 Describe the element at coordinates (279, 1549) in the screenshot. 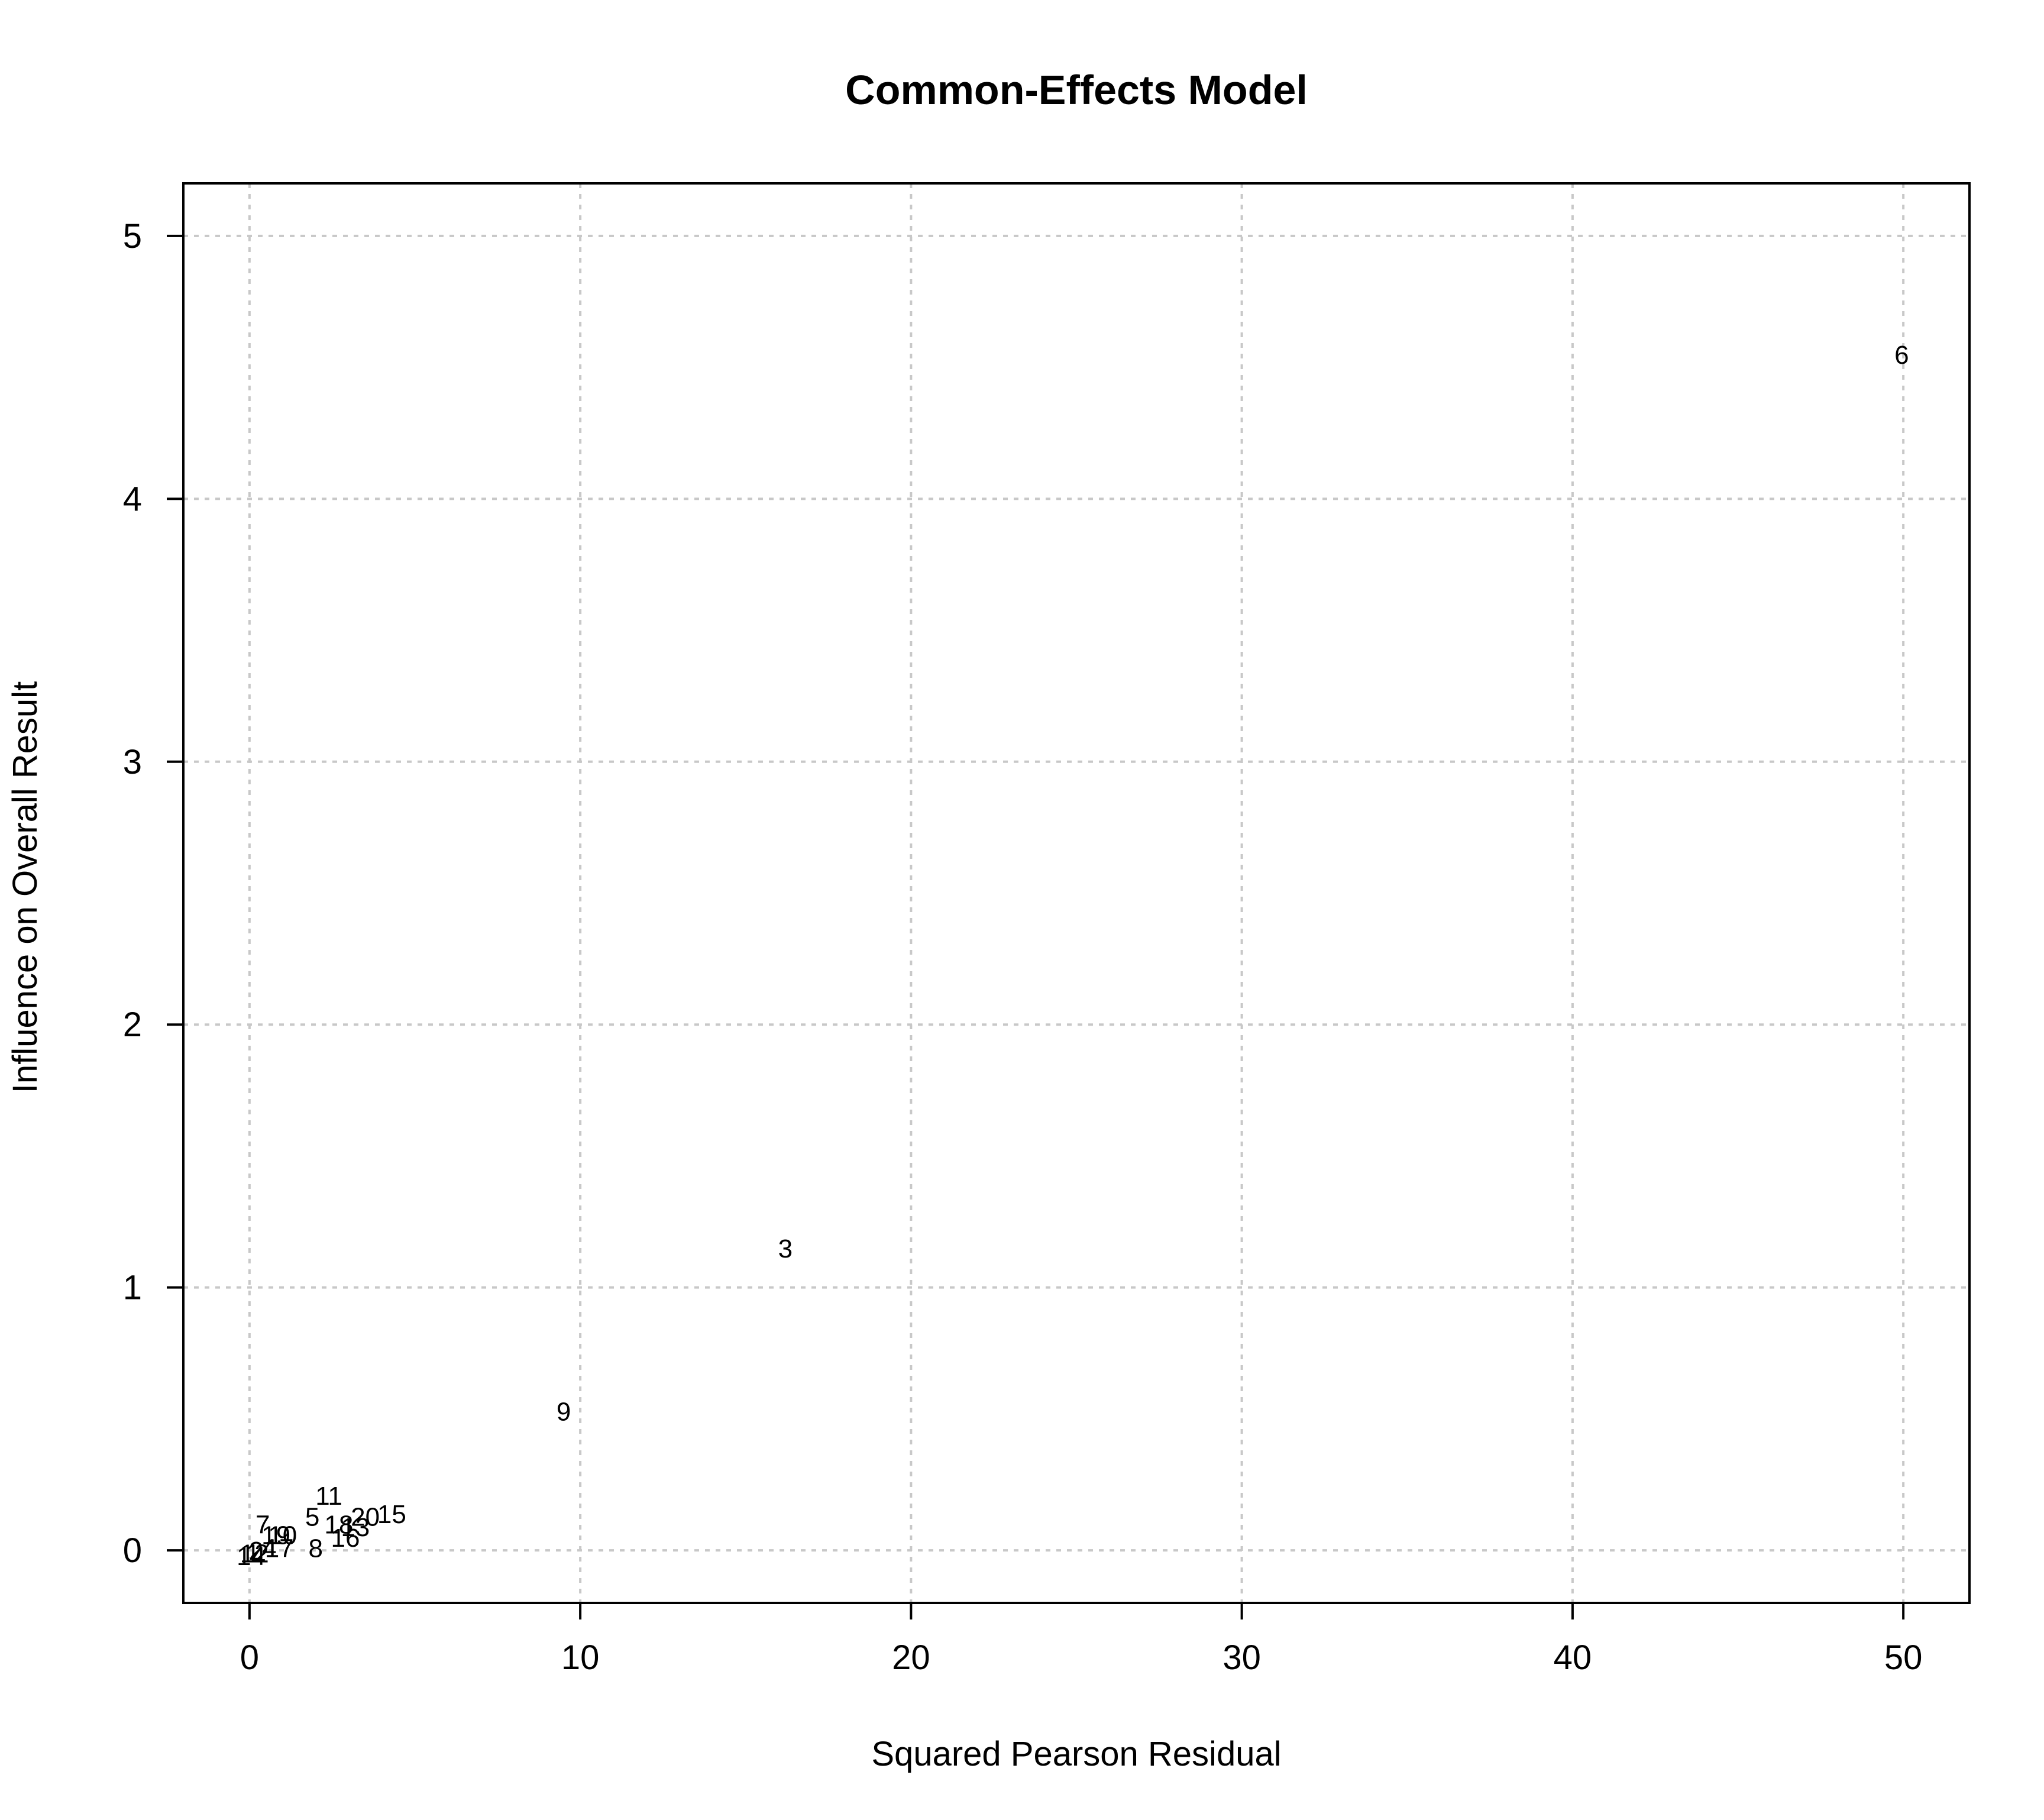

I see `data-point-label: 17` at that location.